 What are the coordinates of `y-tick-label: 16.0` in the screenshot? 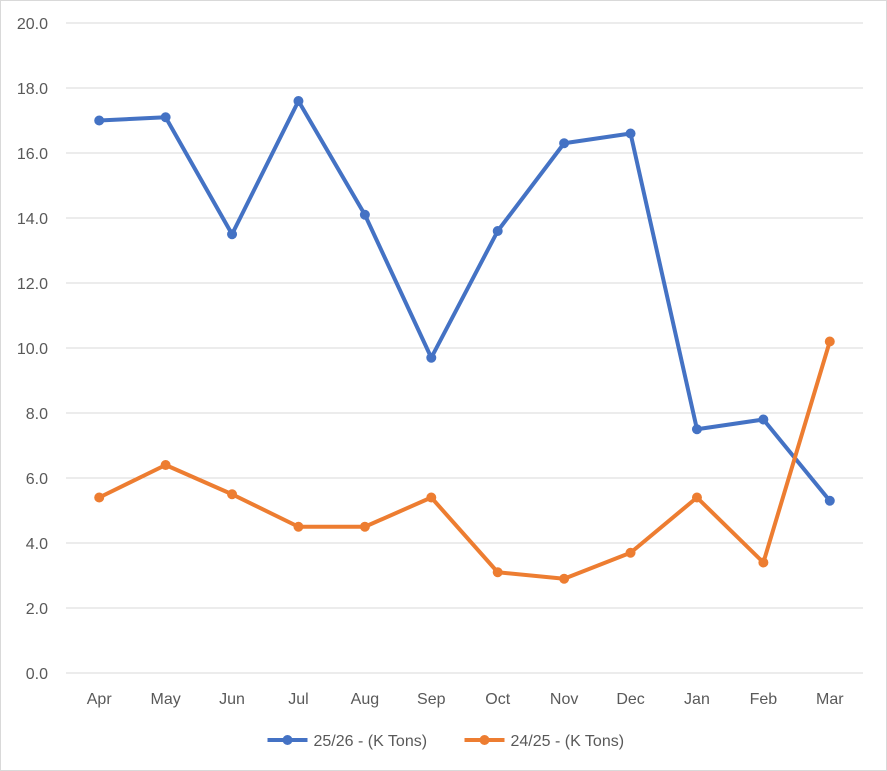 It's located at (32, 154).